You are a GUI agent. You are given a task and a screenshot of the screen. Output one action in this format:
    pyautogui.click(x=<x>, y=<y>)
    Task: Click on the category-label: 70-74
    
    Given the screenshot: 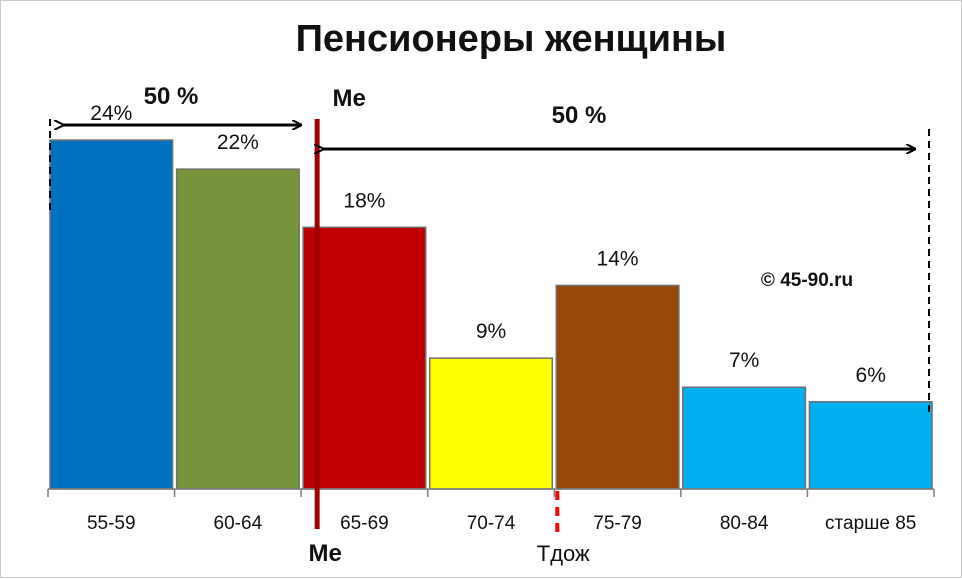 What is the action you would take?
    pyautogui.click(x=491, y=523)
    